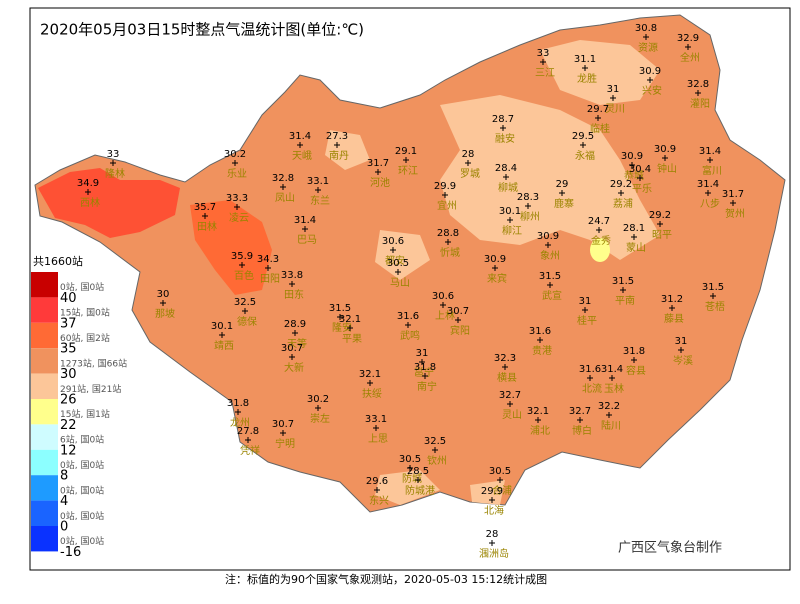  What do you see at coordinates (85, 313) in the screenshot?
I see `legend-count: 15站, 国0站` at bounding box center [85, 313].